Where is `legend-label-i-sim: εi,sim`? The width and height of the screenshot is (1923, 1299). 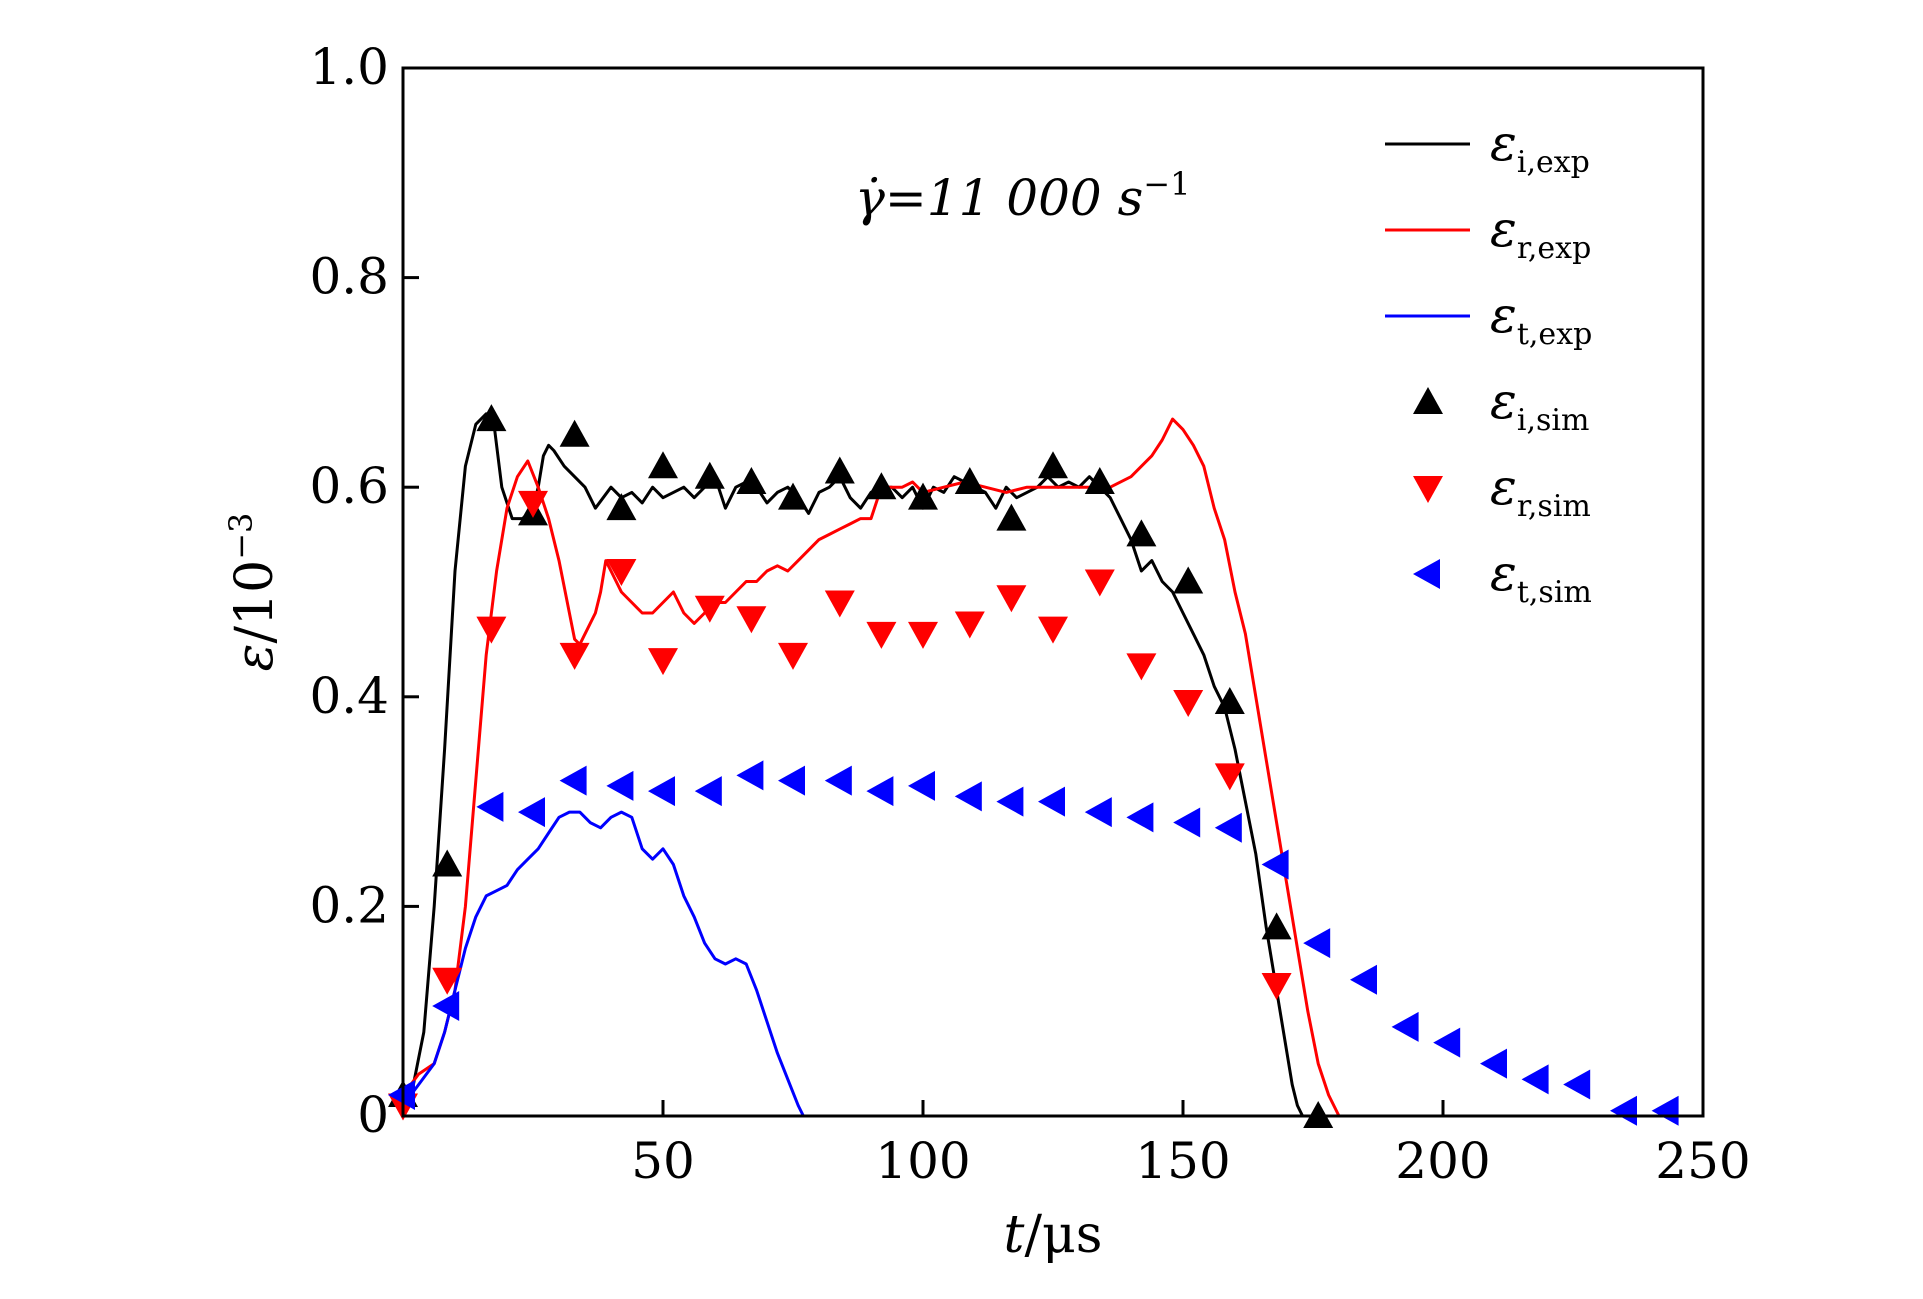 legend-label-i-sim: εi,sim is located at coordinates (1539, 405).